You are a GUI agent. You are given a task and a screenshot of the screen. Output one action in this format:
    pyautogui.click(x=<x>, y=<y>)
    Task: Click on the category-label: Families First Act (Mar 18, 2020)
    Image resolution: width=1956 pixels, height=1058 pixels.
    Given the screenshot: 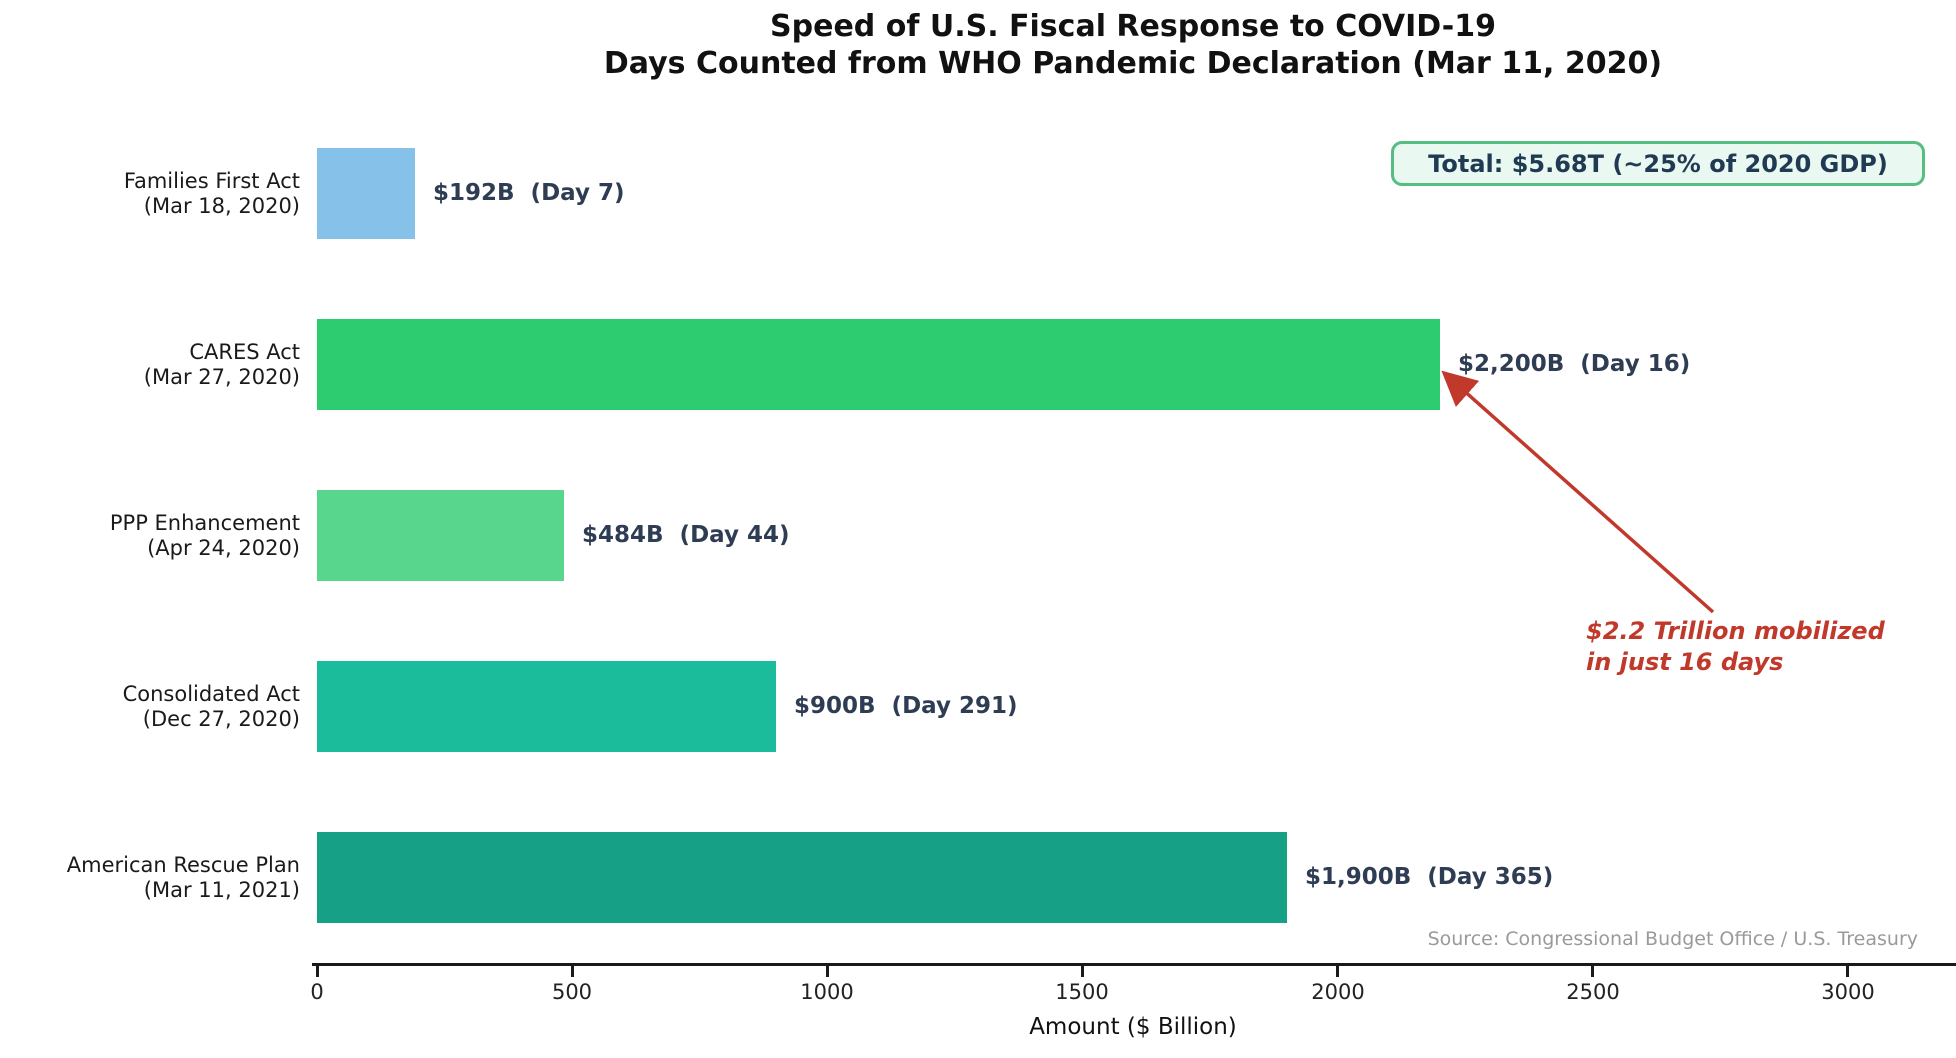 What is the action you would take?
    pyautogui.click(x=150, y=194)
    